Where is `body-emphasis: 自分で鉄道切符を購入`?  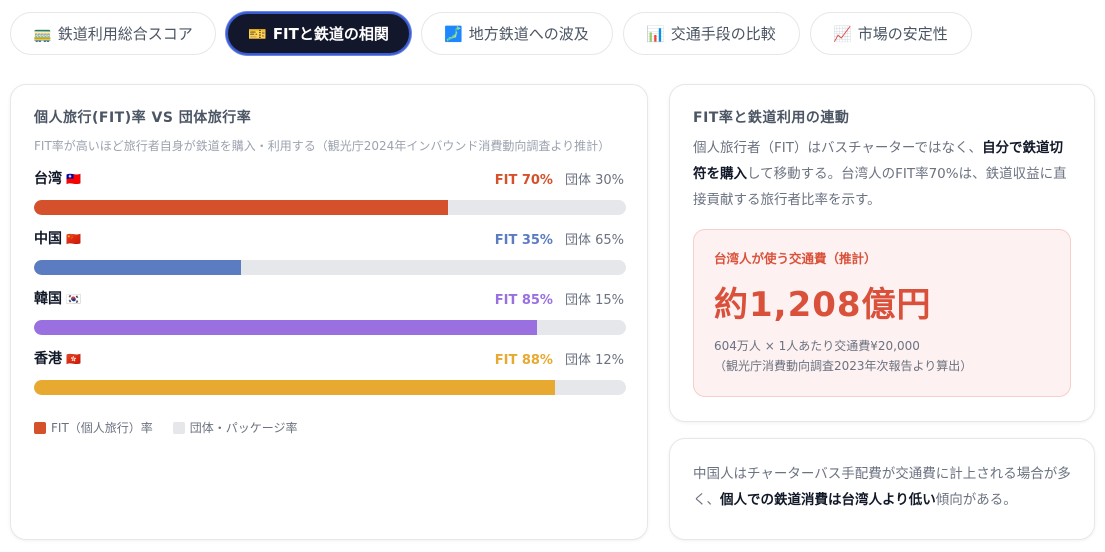 body-emphasis: 自分で鉄道切符を購入 is located at coordinates (878, 161).